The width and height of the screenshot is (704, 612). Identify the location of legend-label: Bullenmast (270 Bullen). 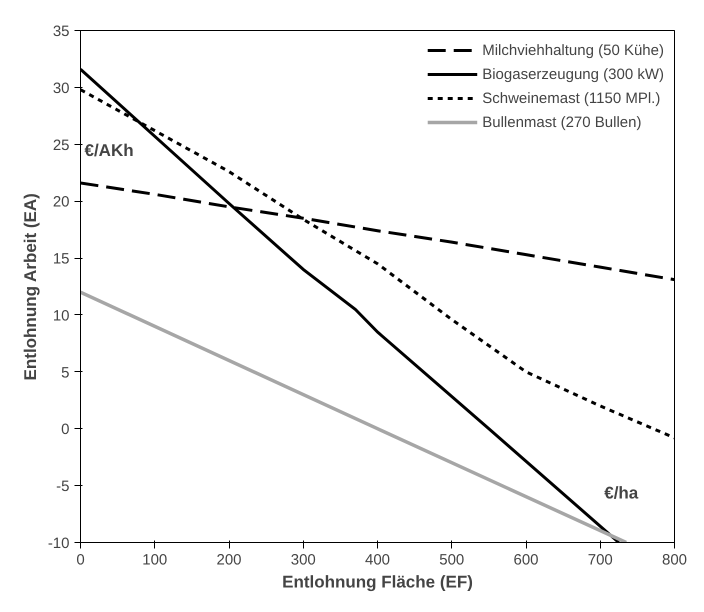
(562, 122).